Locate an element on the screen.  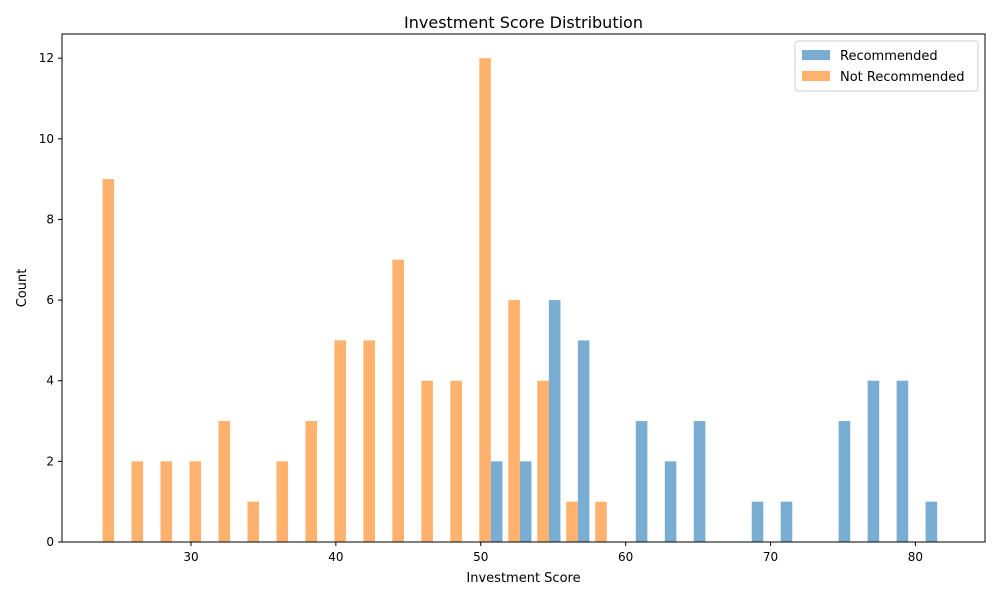
y-tick-label: 0 is located at coordinates (50, 542).